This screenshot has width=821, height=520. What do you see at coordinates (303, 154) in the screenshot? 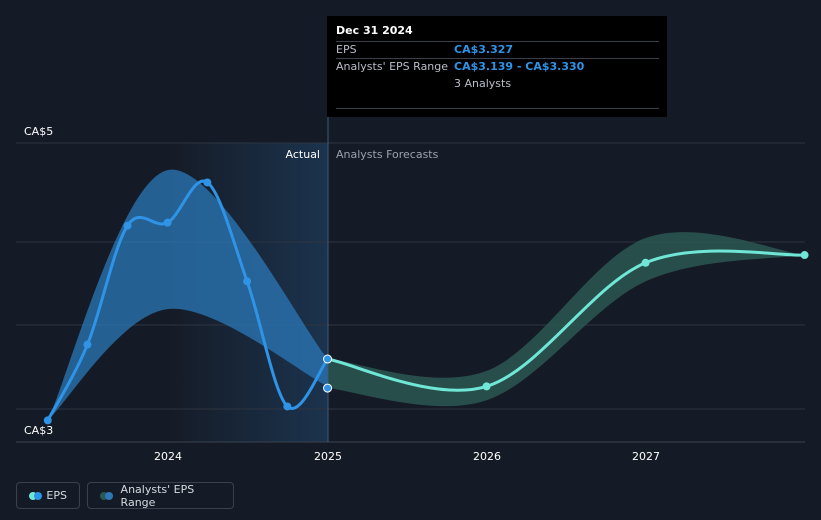
I see `actual-section-label: Actual` at bounding box center [303, 154].